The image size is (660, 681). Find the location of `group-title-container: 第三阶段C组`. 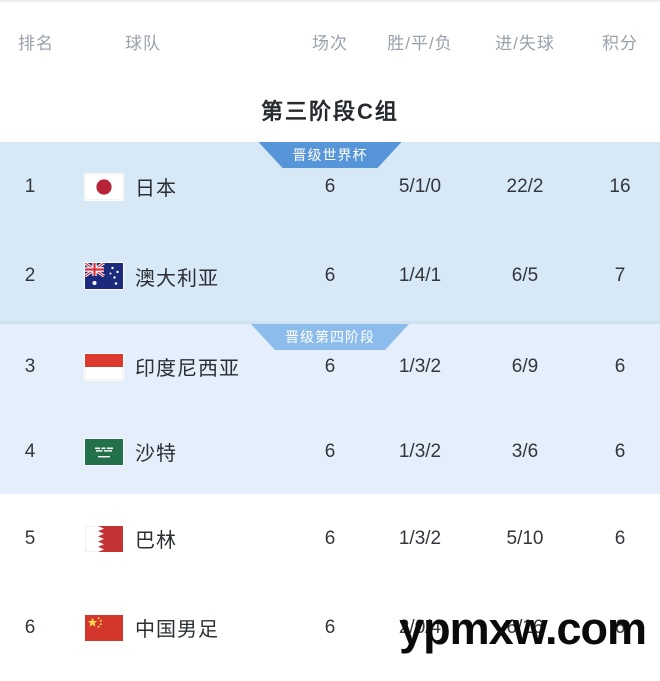

group-title-container: 第三阶段C组 is located at coordinates (330, 104).